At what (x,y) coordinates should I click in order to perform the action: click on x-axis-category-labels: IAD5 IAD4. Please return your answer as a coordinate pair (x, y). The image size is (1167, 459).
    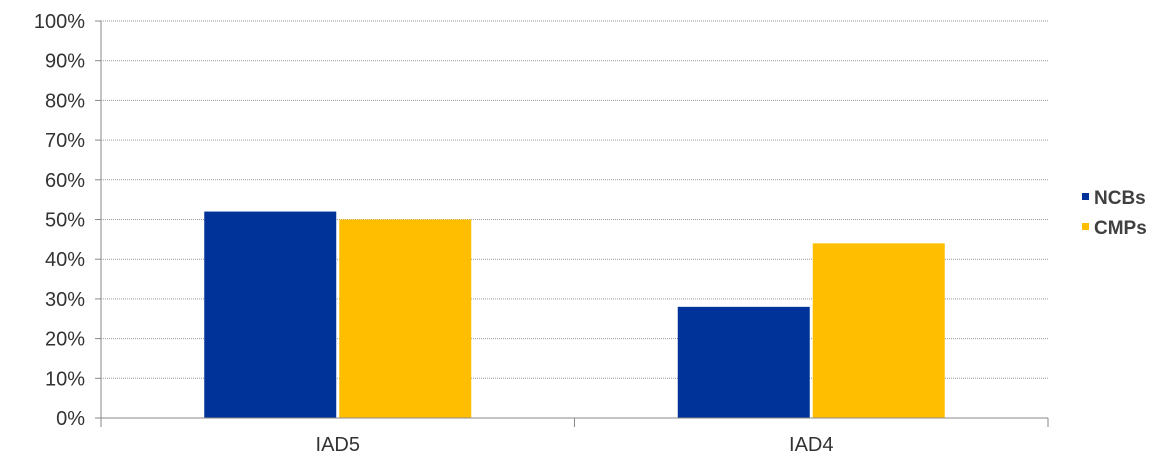
    Looking at the image, I should click on (575, 445).